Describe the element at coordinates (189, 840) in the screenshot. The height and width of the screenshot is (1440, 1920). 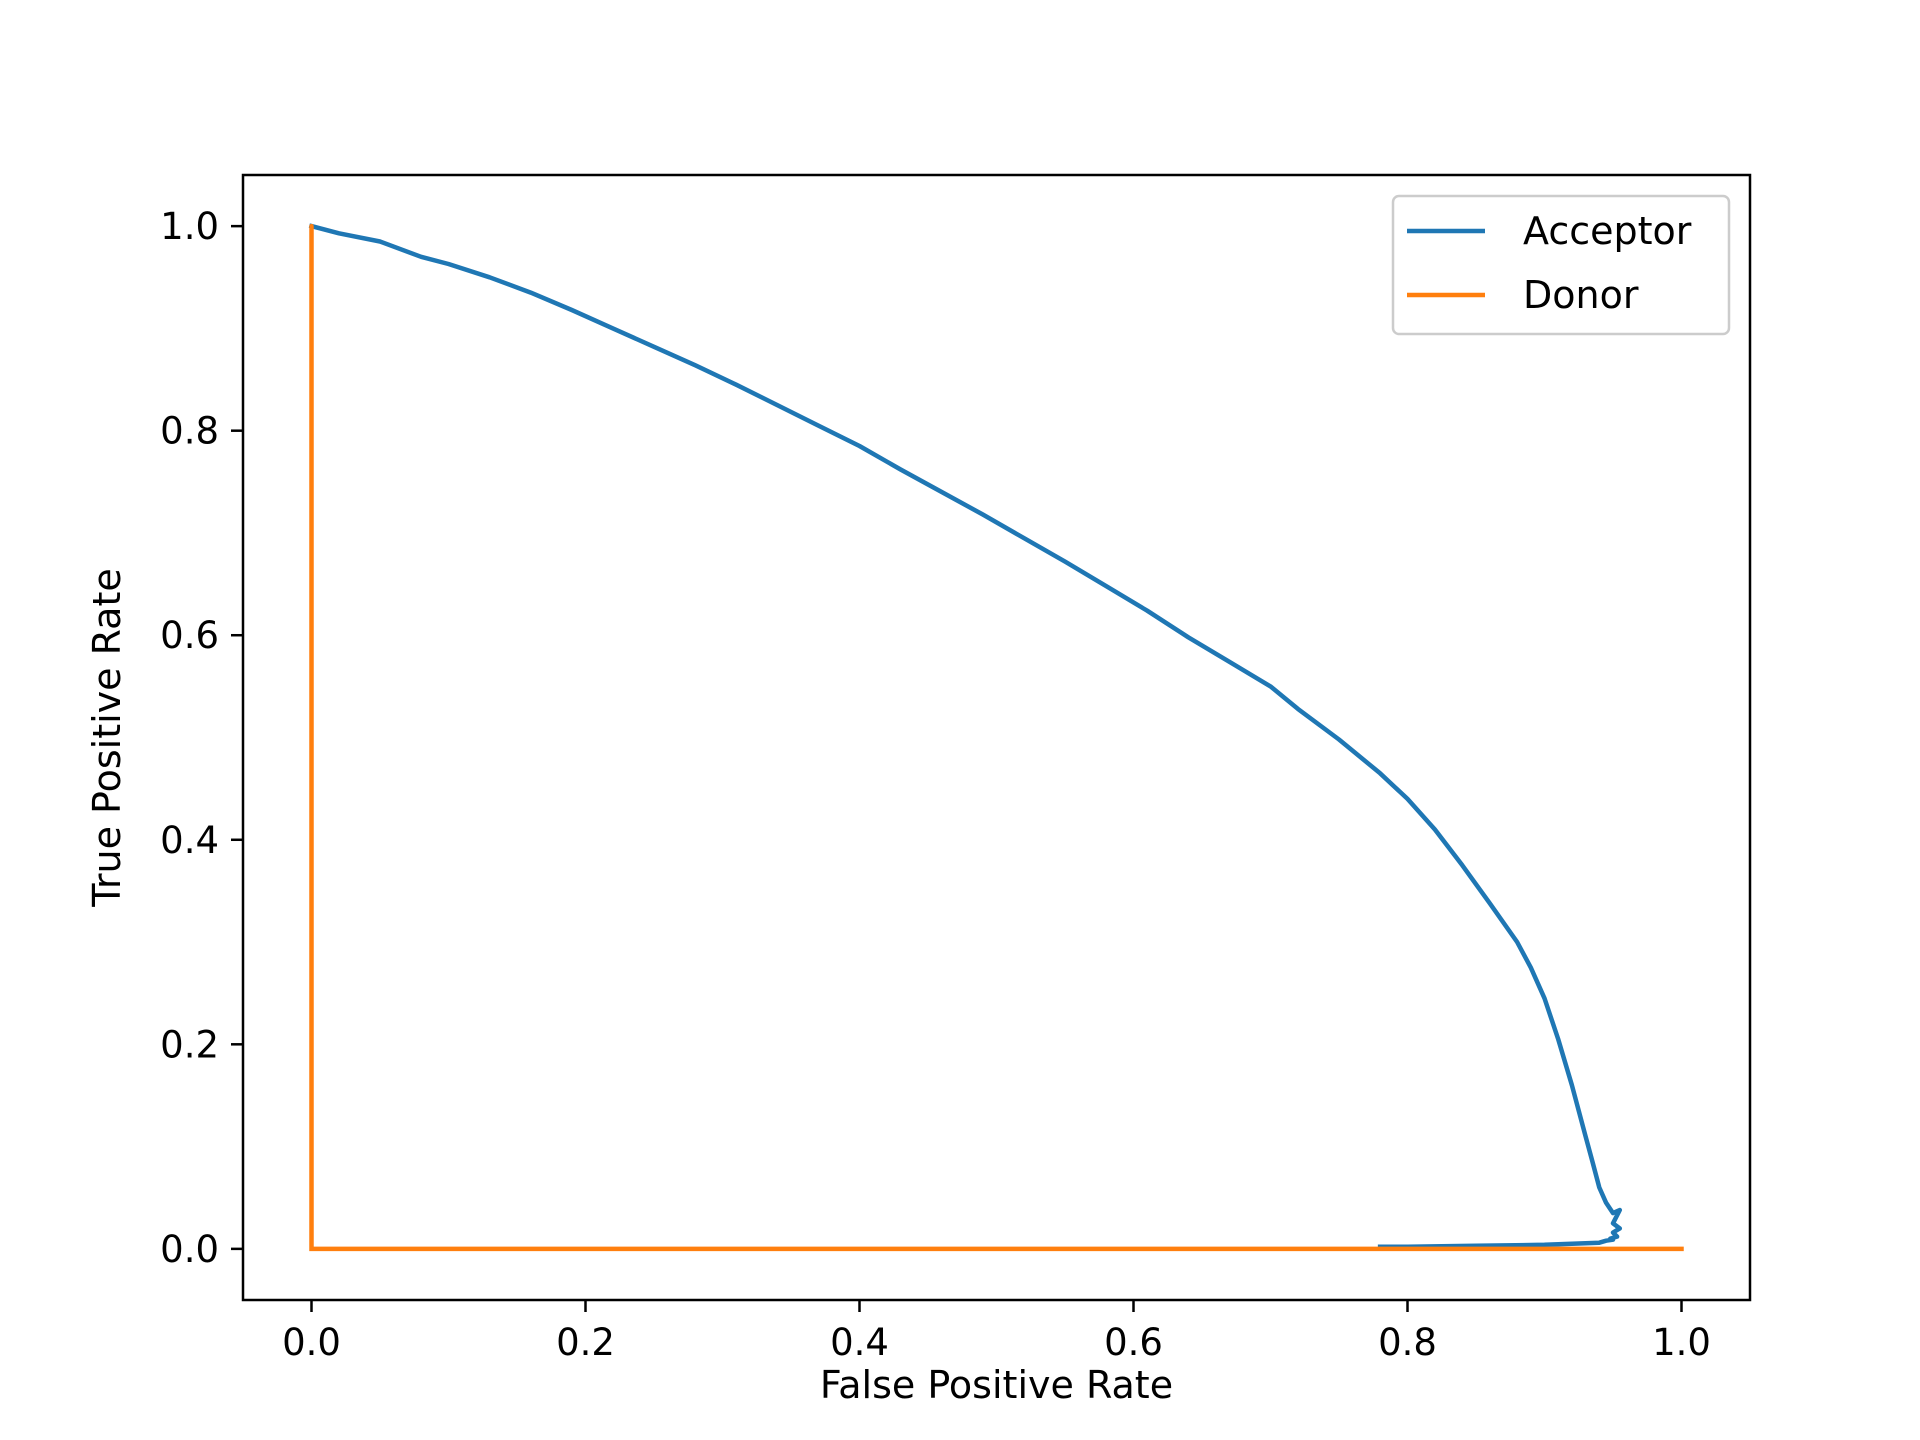
I see `y-tick-label: 0.4` at that location.